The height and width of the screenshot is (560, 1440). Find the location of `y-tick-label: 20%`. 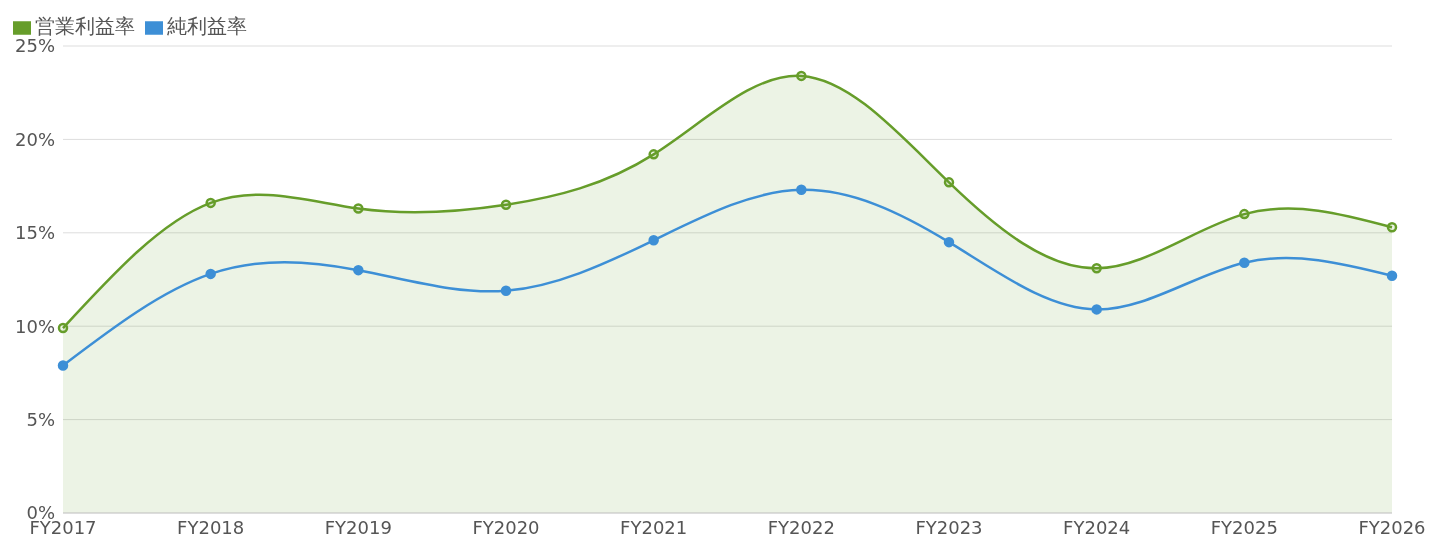

y-tick-label: 20% is located at coordinates (34, 139).